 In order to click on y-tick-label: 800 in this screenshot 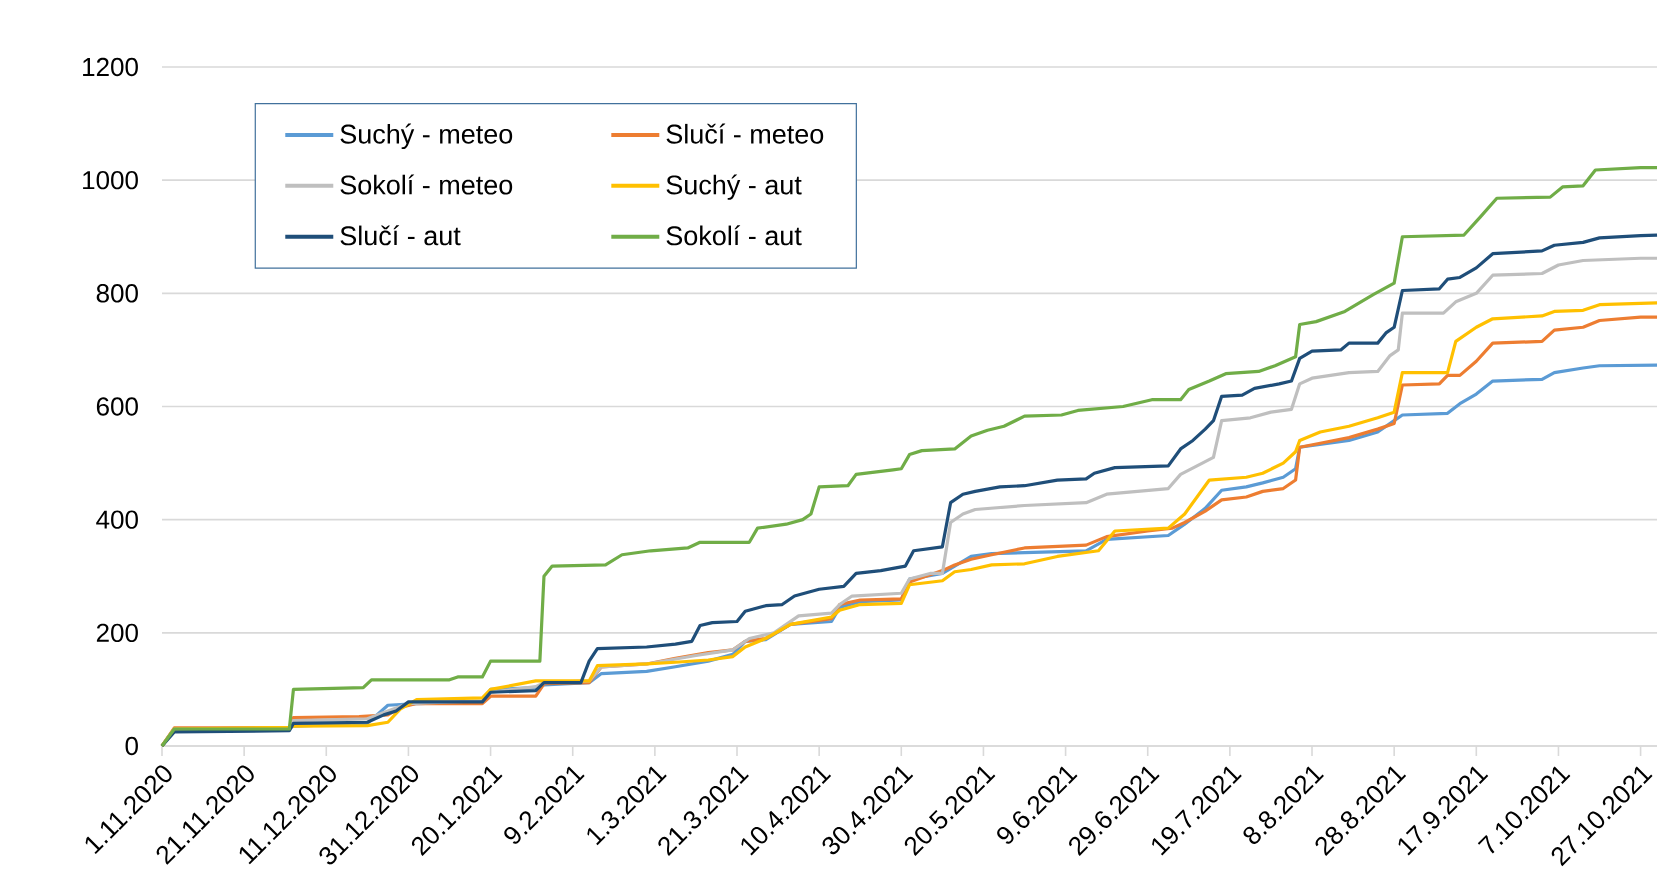, I will do `click(117, 293)`.